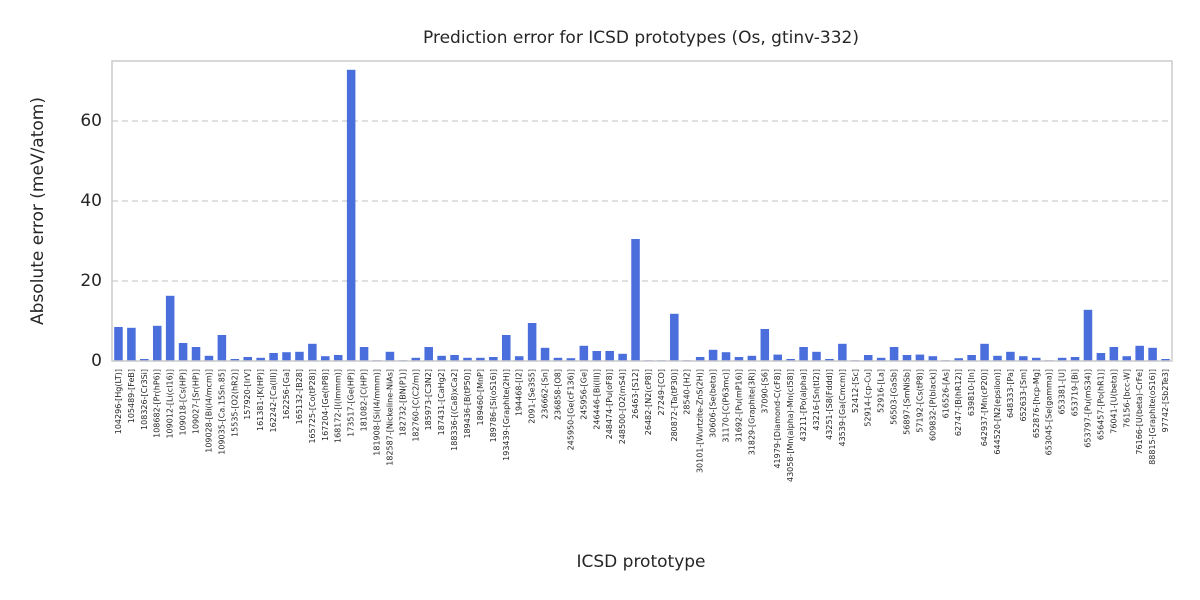 The width and height of the screenshot is (1200, 600). What do you see at coordinates (609, 404) in the screenshot?
I see `x-tick-label: 248474-[Pu(oF8)]` at bounding box center [609, 404].